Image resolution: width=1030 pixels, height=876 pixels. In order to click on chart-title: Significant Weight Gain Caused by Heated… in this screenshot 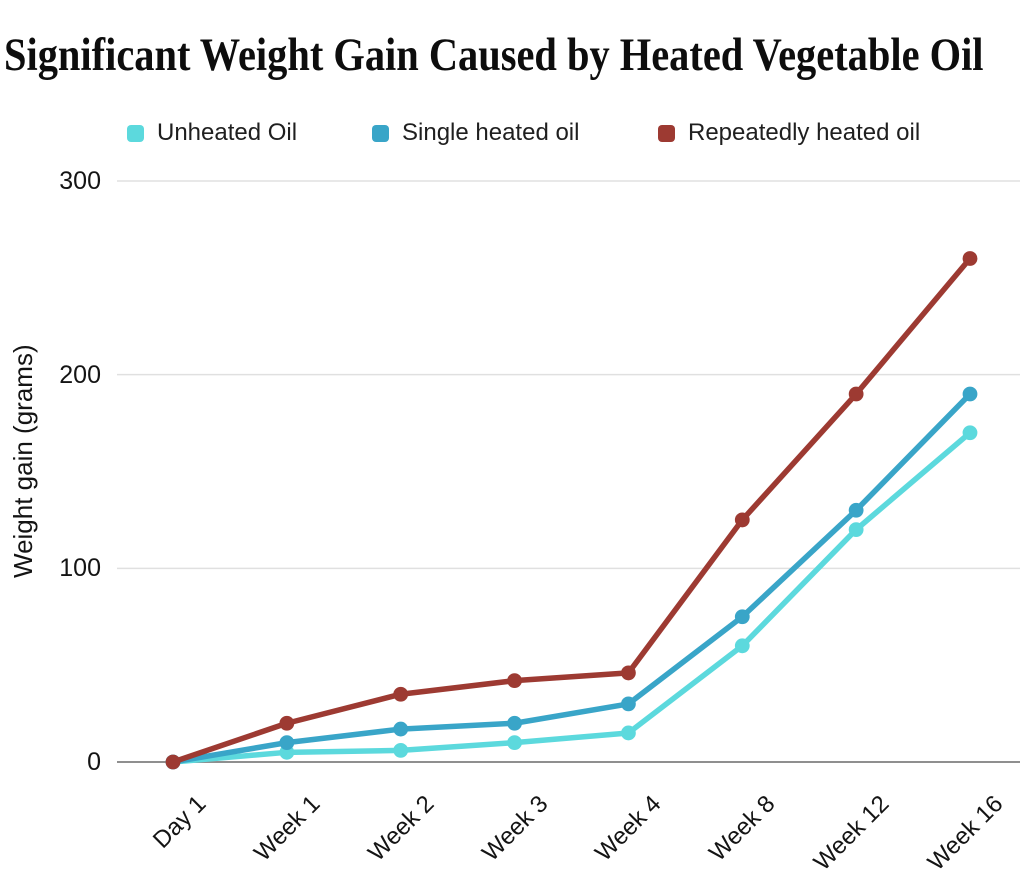, I will do `click(494, 55)`.